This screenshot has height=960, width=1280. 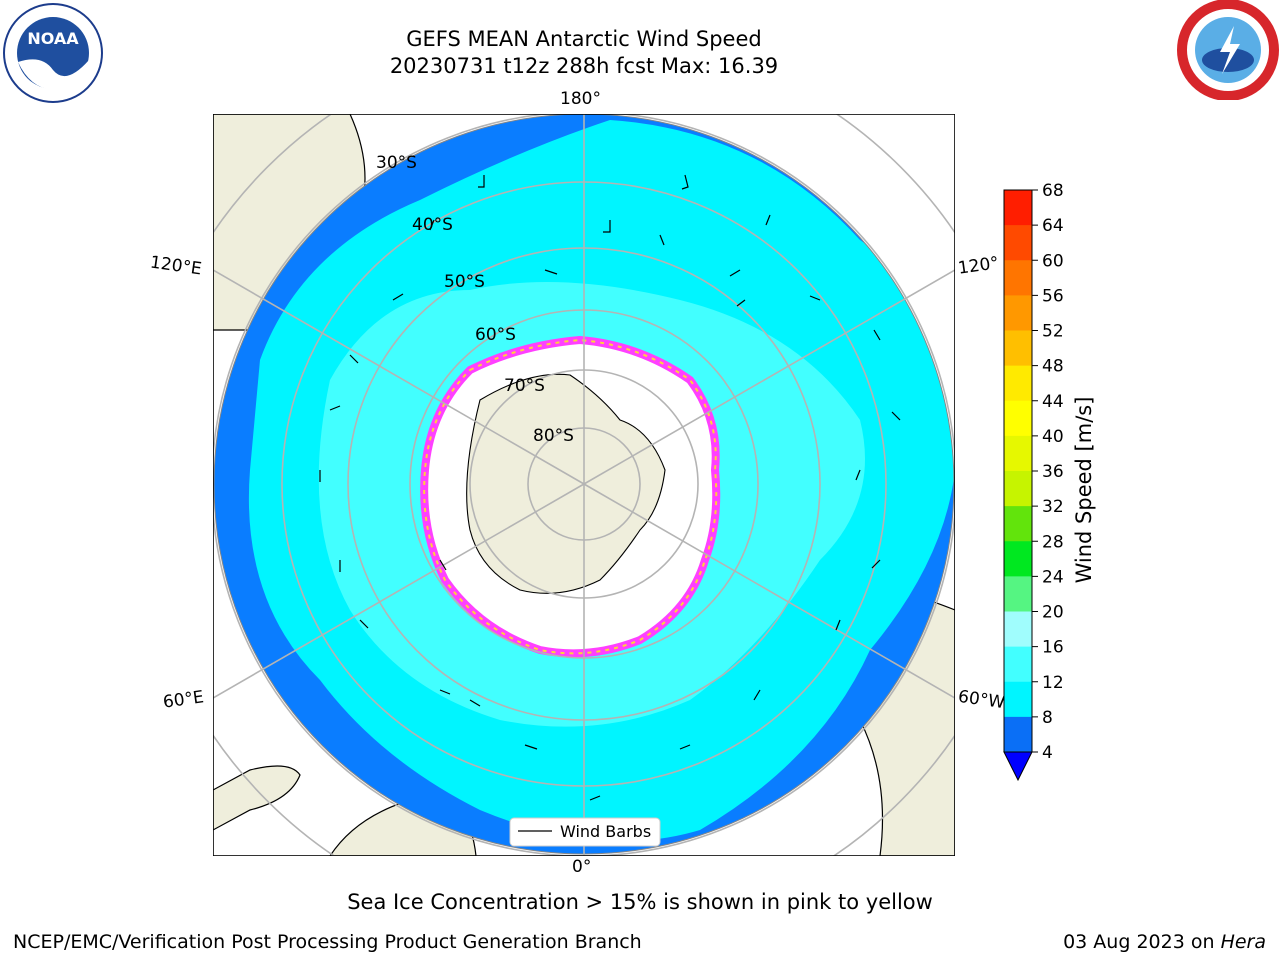 I want to click on lat-label-30s: 30°S, so click(x=396, y=163).